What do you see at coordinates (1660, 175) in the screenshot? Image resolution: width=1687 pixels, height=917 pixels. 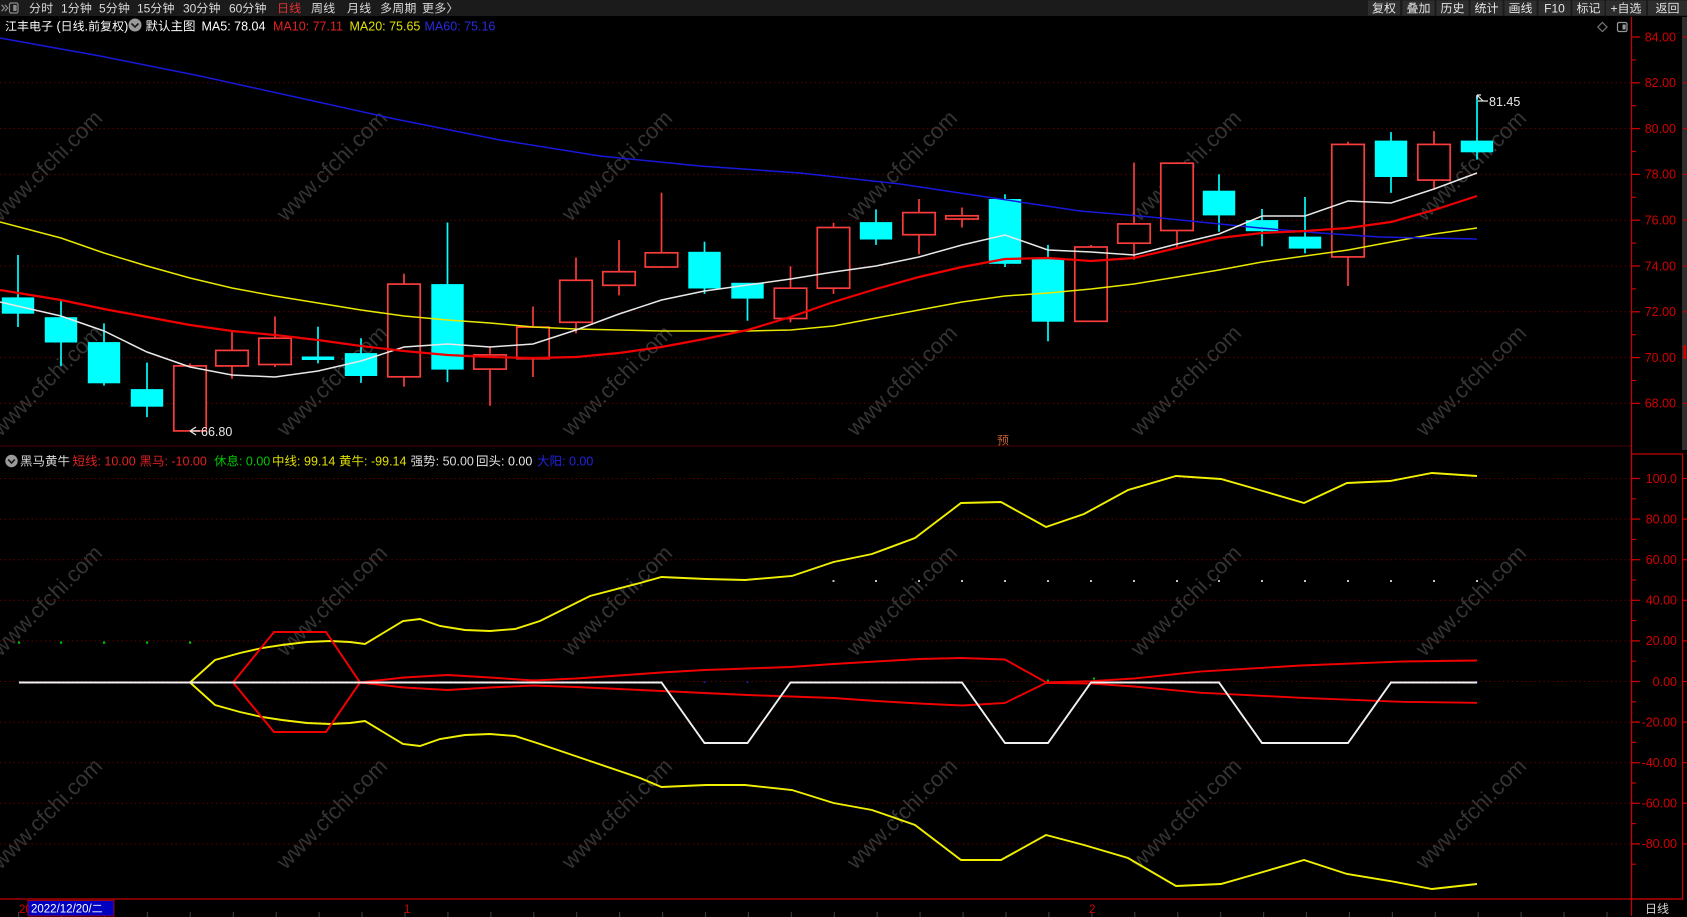 I see `svg-text: 78.00` at bounding box center [1660, 175].